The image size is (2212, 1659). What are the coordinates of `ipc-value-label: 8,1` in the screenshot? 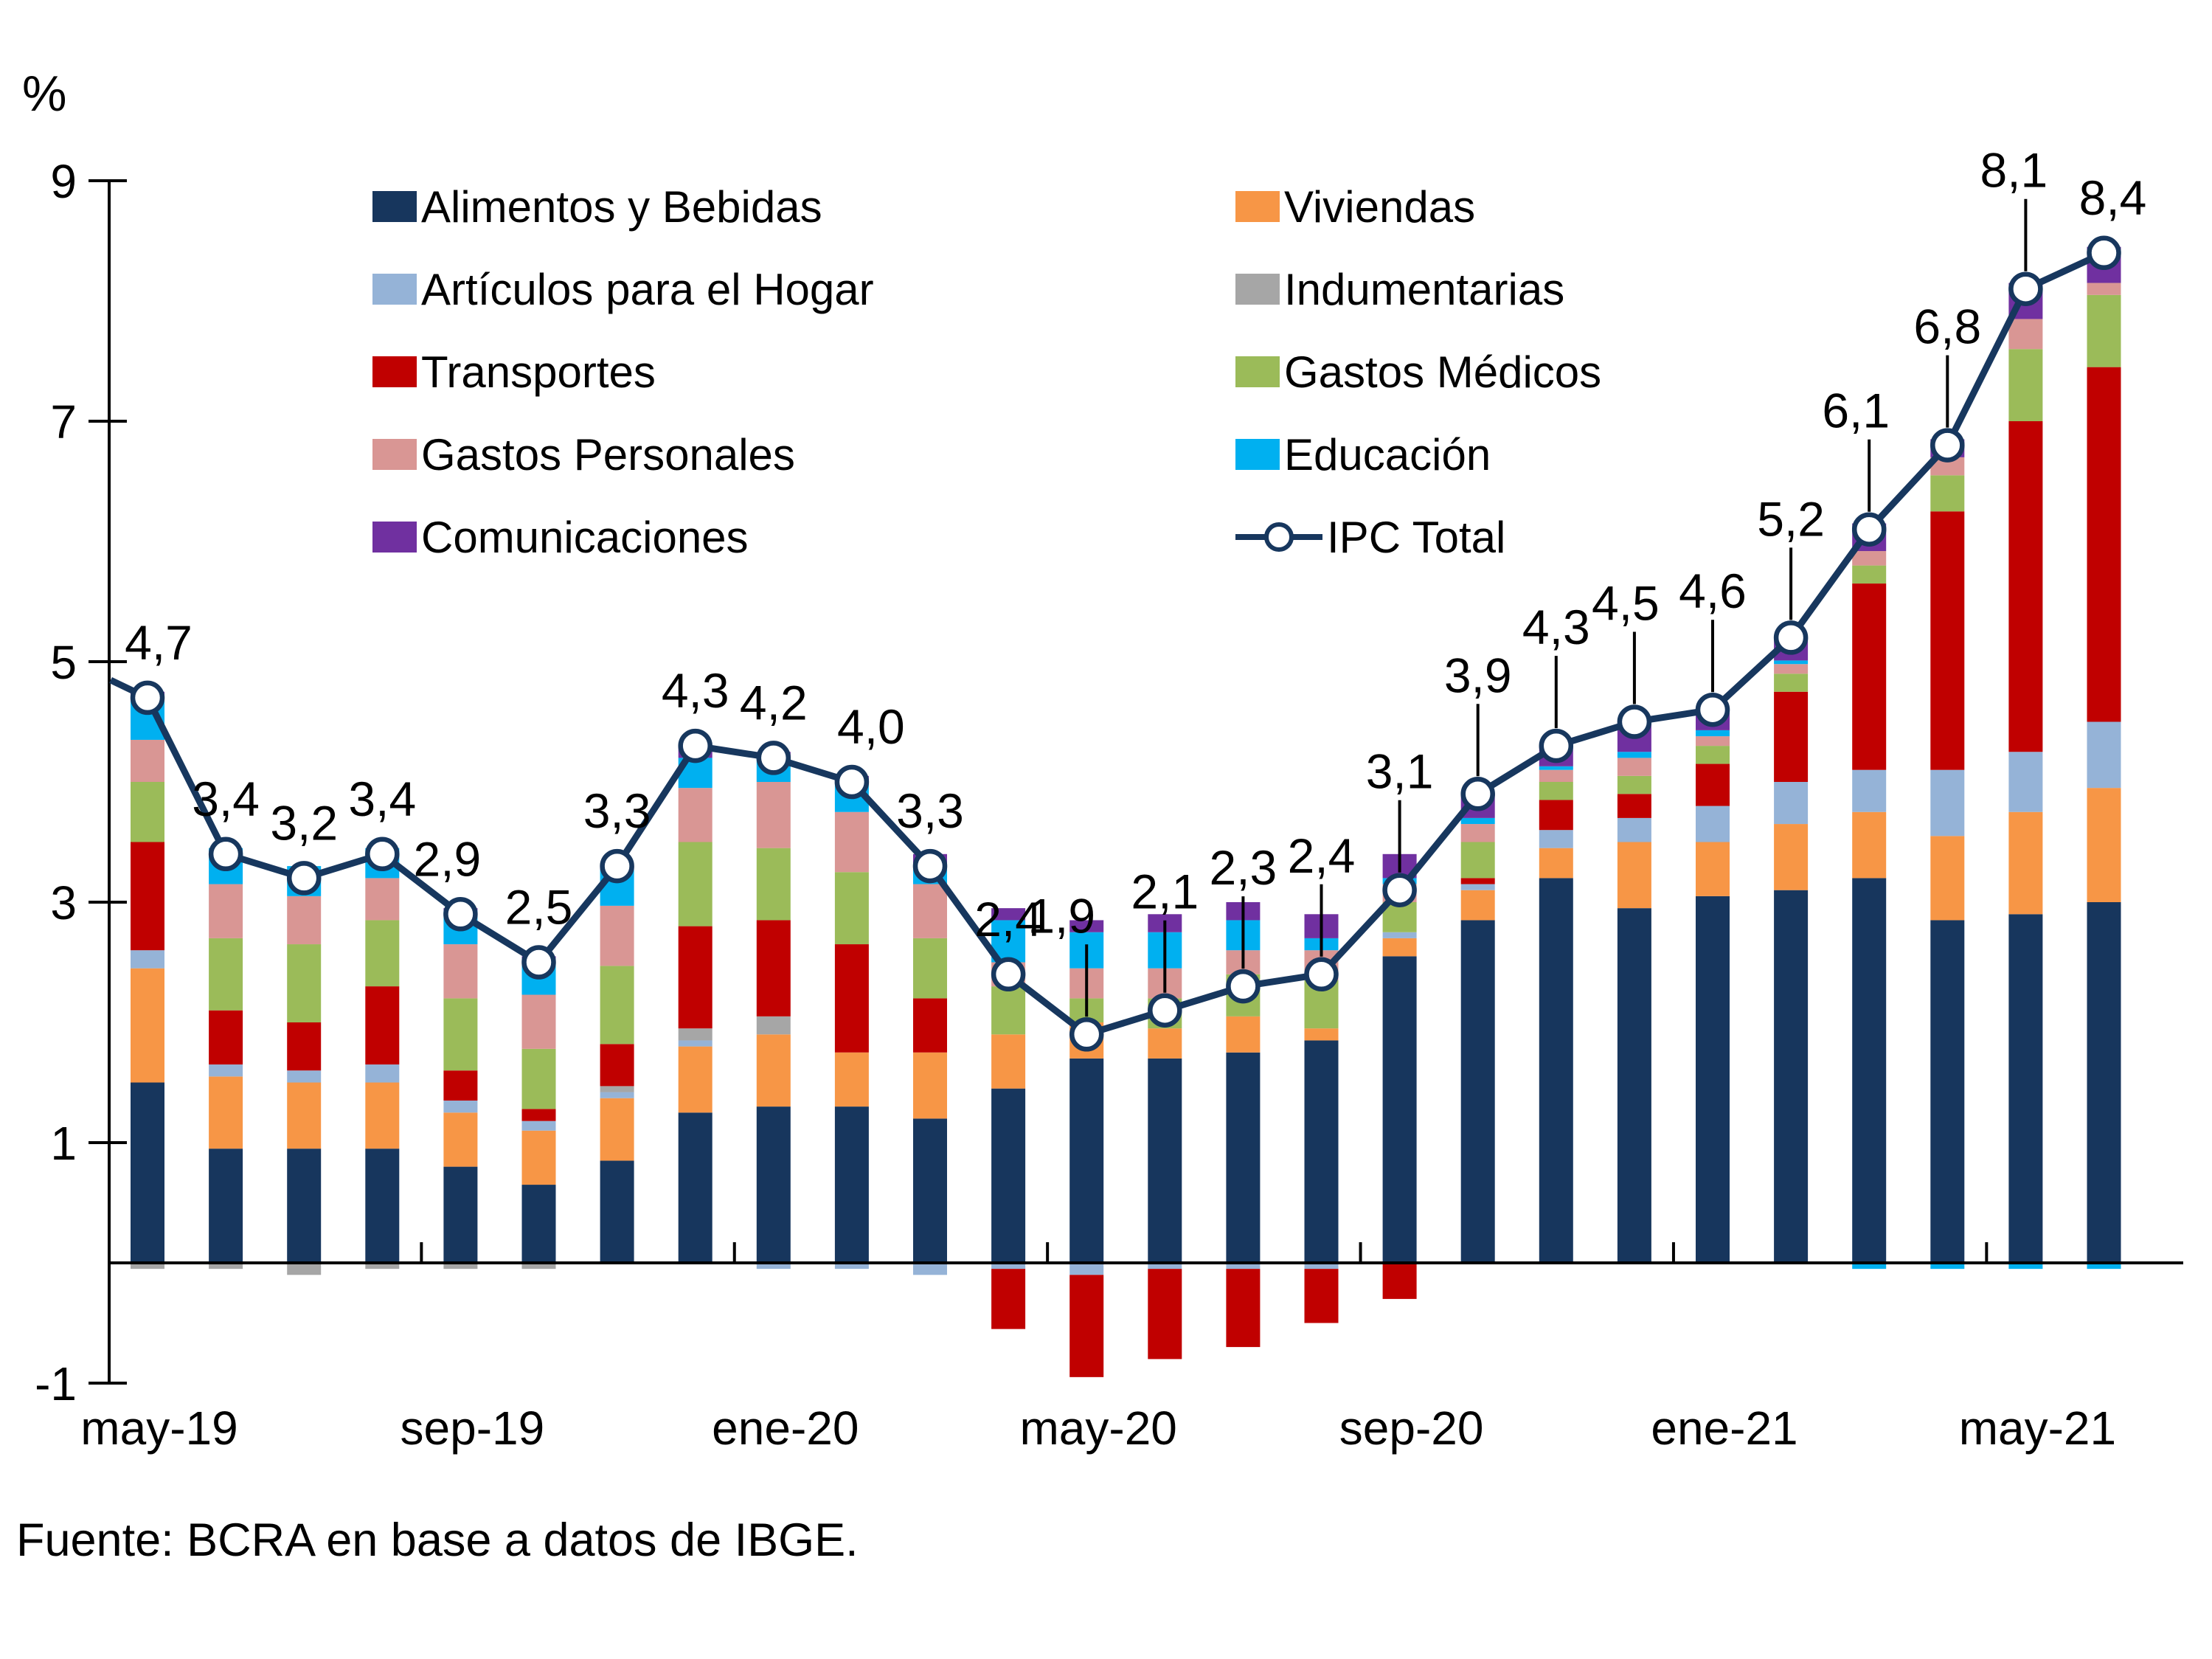 It's located at (2014, 170).